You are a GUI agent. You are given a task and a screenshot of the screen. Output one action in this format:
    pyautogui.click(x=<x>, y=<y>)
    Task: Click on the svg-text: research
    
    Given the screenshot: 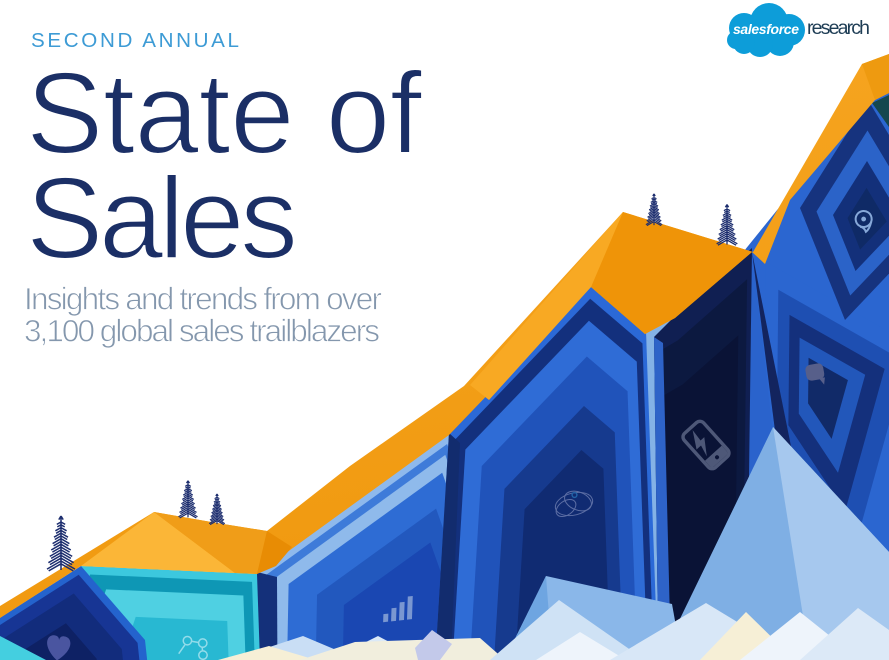 What is the action you would take?
    pyautogui.click(x=838, y=28)
    